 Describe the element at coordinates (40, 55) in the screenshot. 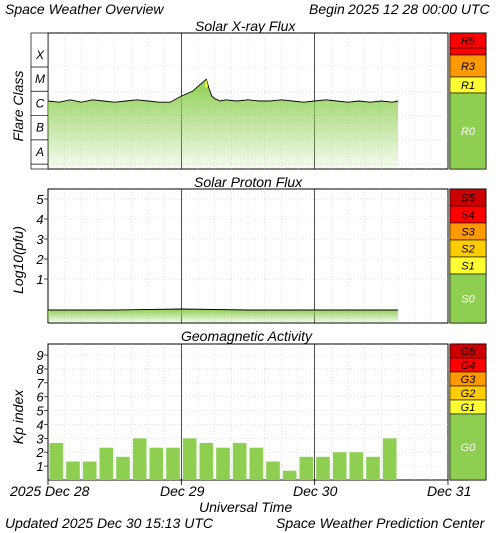

I see `flare-class-x: X` at that location.